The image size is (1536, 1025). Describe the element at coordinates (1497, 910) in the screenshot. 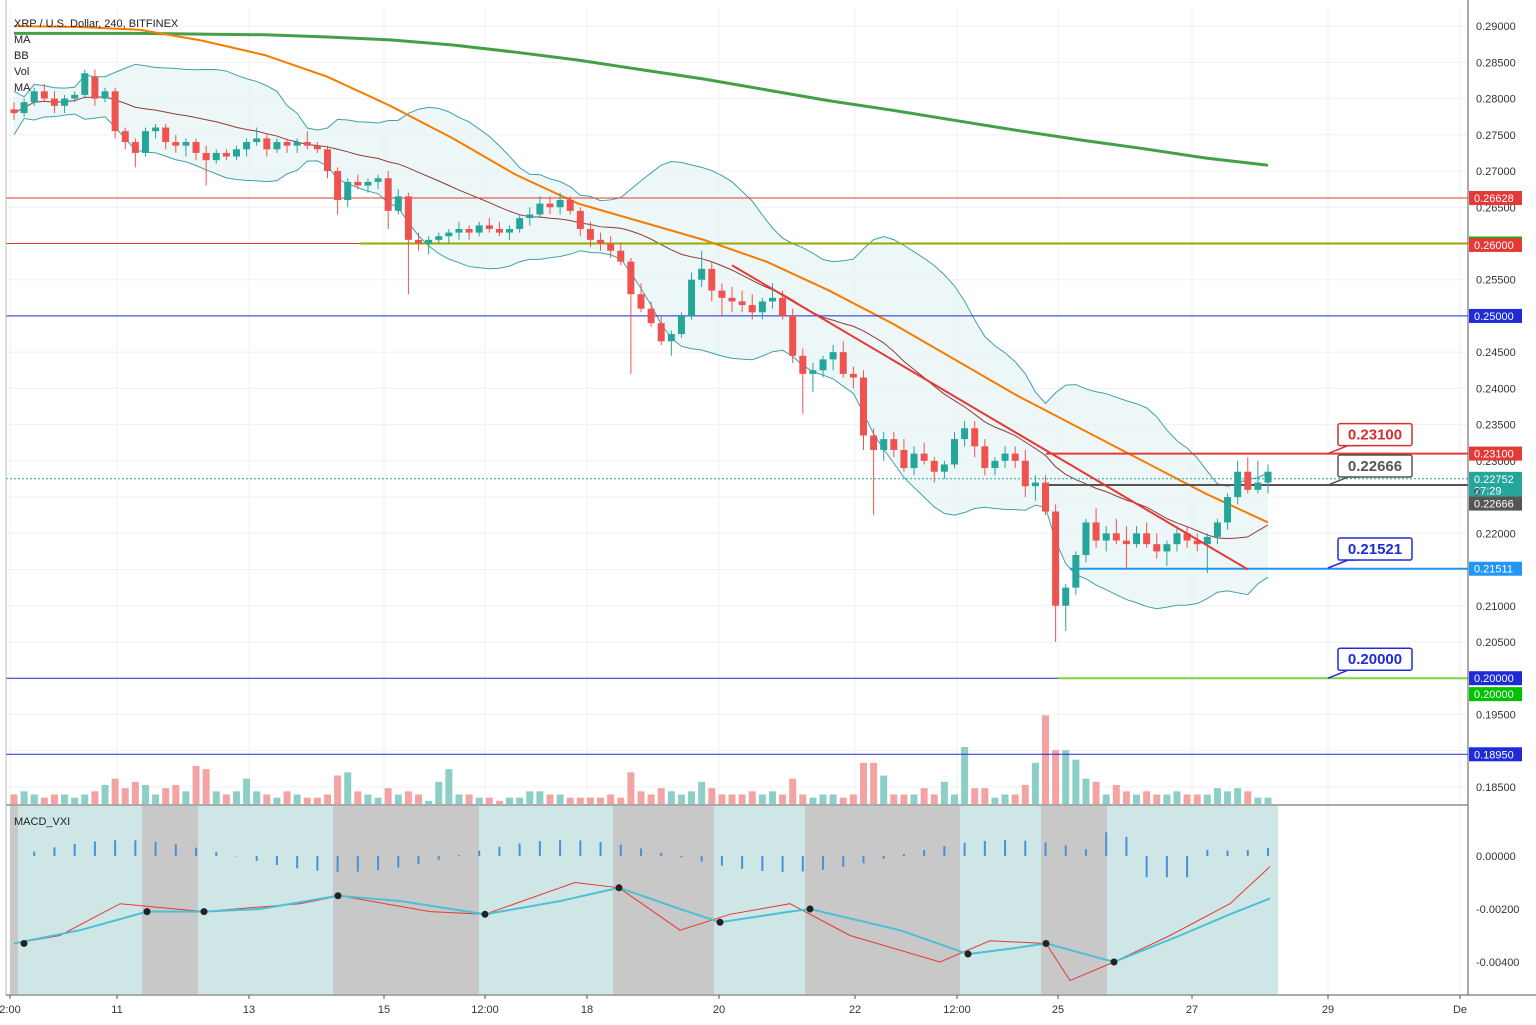

I see `macd-tick-label: -0.00200` at that location.